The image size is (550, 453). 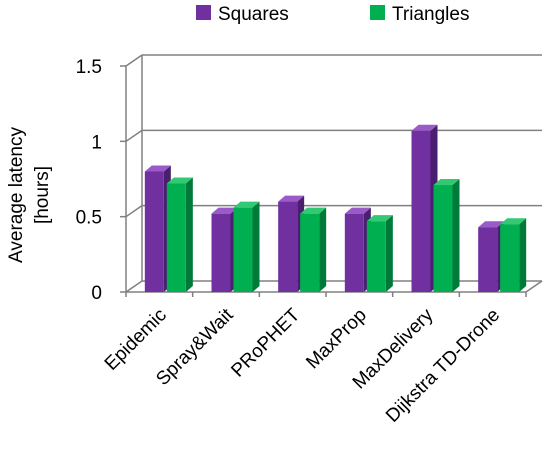 I want to click on y-tick-label: 0.5, so click(x=89, y=218).